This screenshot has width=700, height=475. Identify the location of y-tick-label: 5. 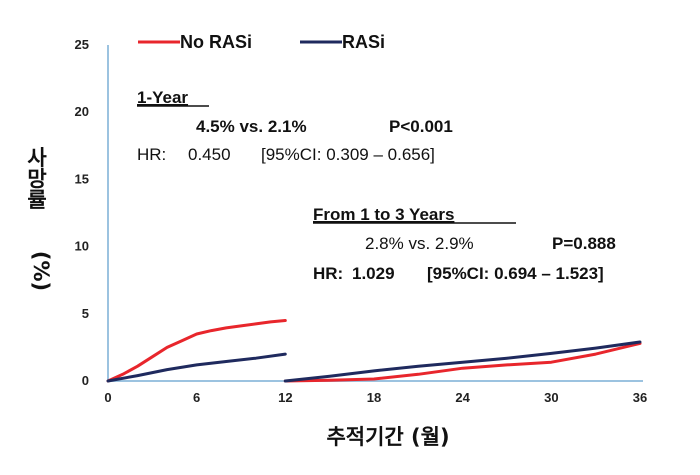
(85, 313).